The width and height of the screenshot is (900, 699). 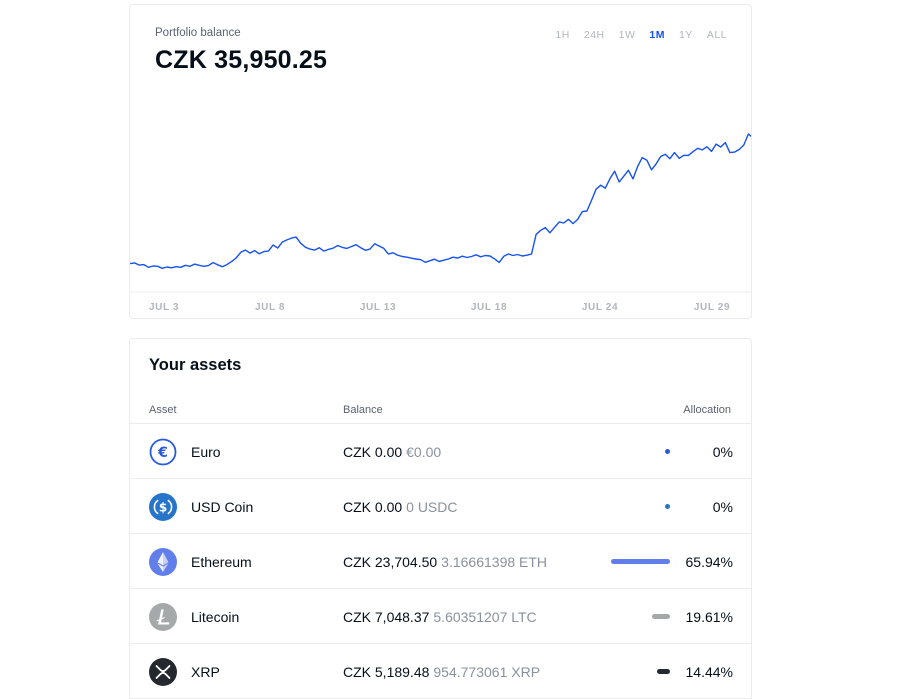 I want to click on asset-row-usd-coin: $ USD Coin CZK 0.00 0 USDC 0%, so click(x=440, y=506).